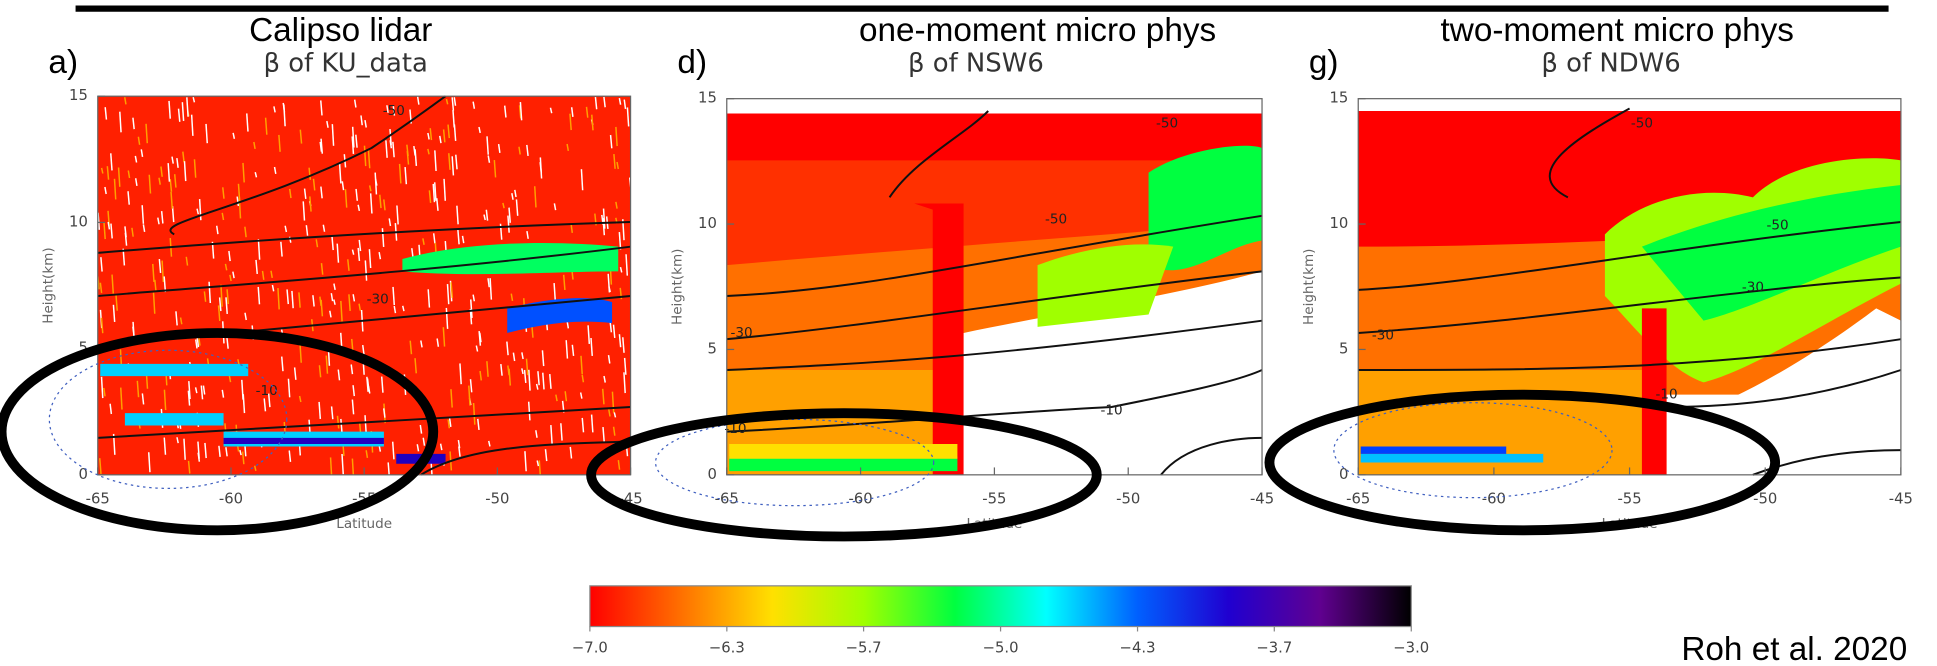 Image resolution: width=1937 pixels, height=666 pixels. Describe the element at coordinates (560, 315) in the screenshot. I see `cloud` at that location.